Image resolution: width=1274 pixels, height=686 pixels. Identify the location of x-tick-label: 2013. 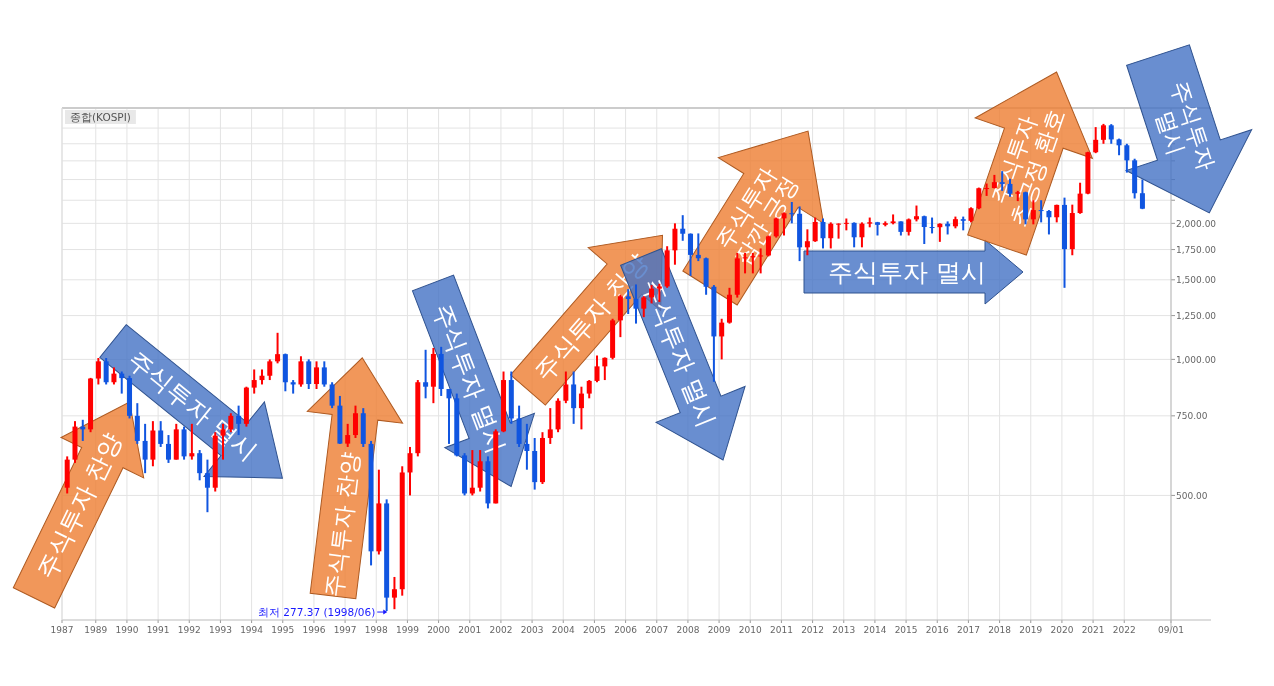
(844, 630).